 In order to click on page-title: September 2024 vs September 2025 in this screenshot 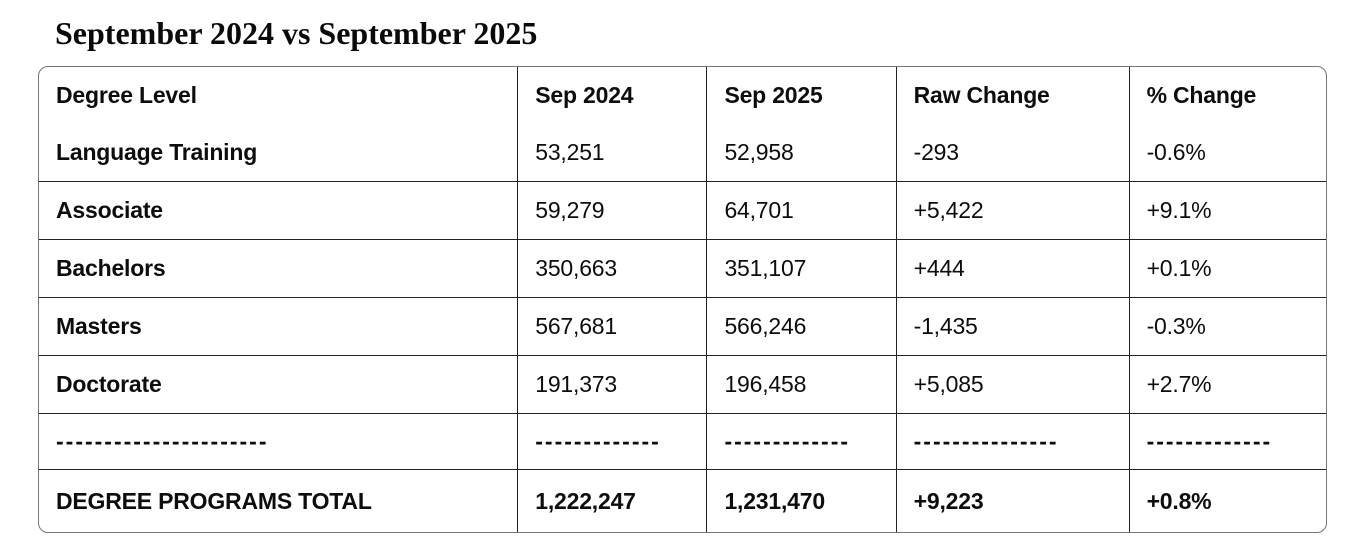, I will do `click(296, 33)`.